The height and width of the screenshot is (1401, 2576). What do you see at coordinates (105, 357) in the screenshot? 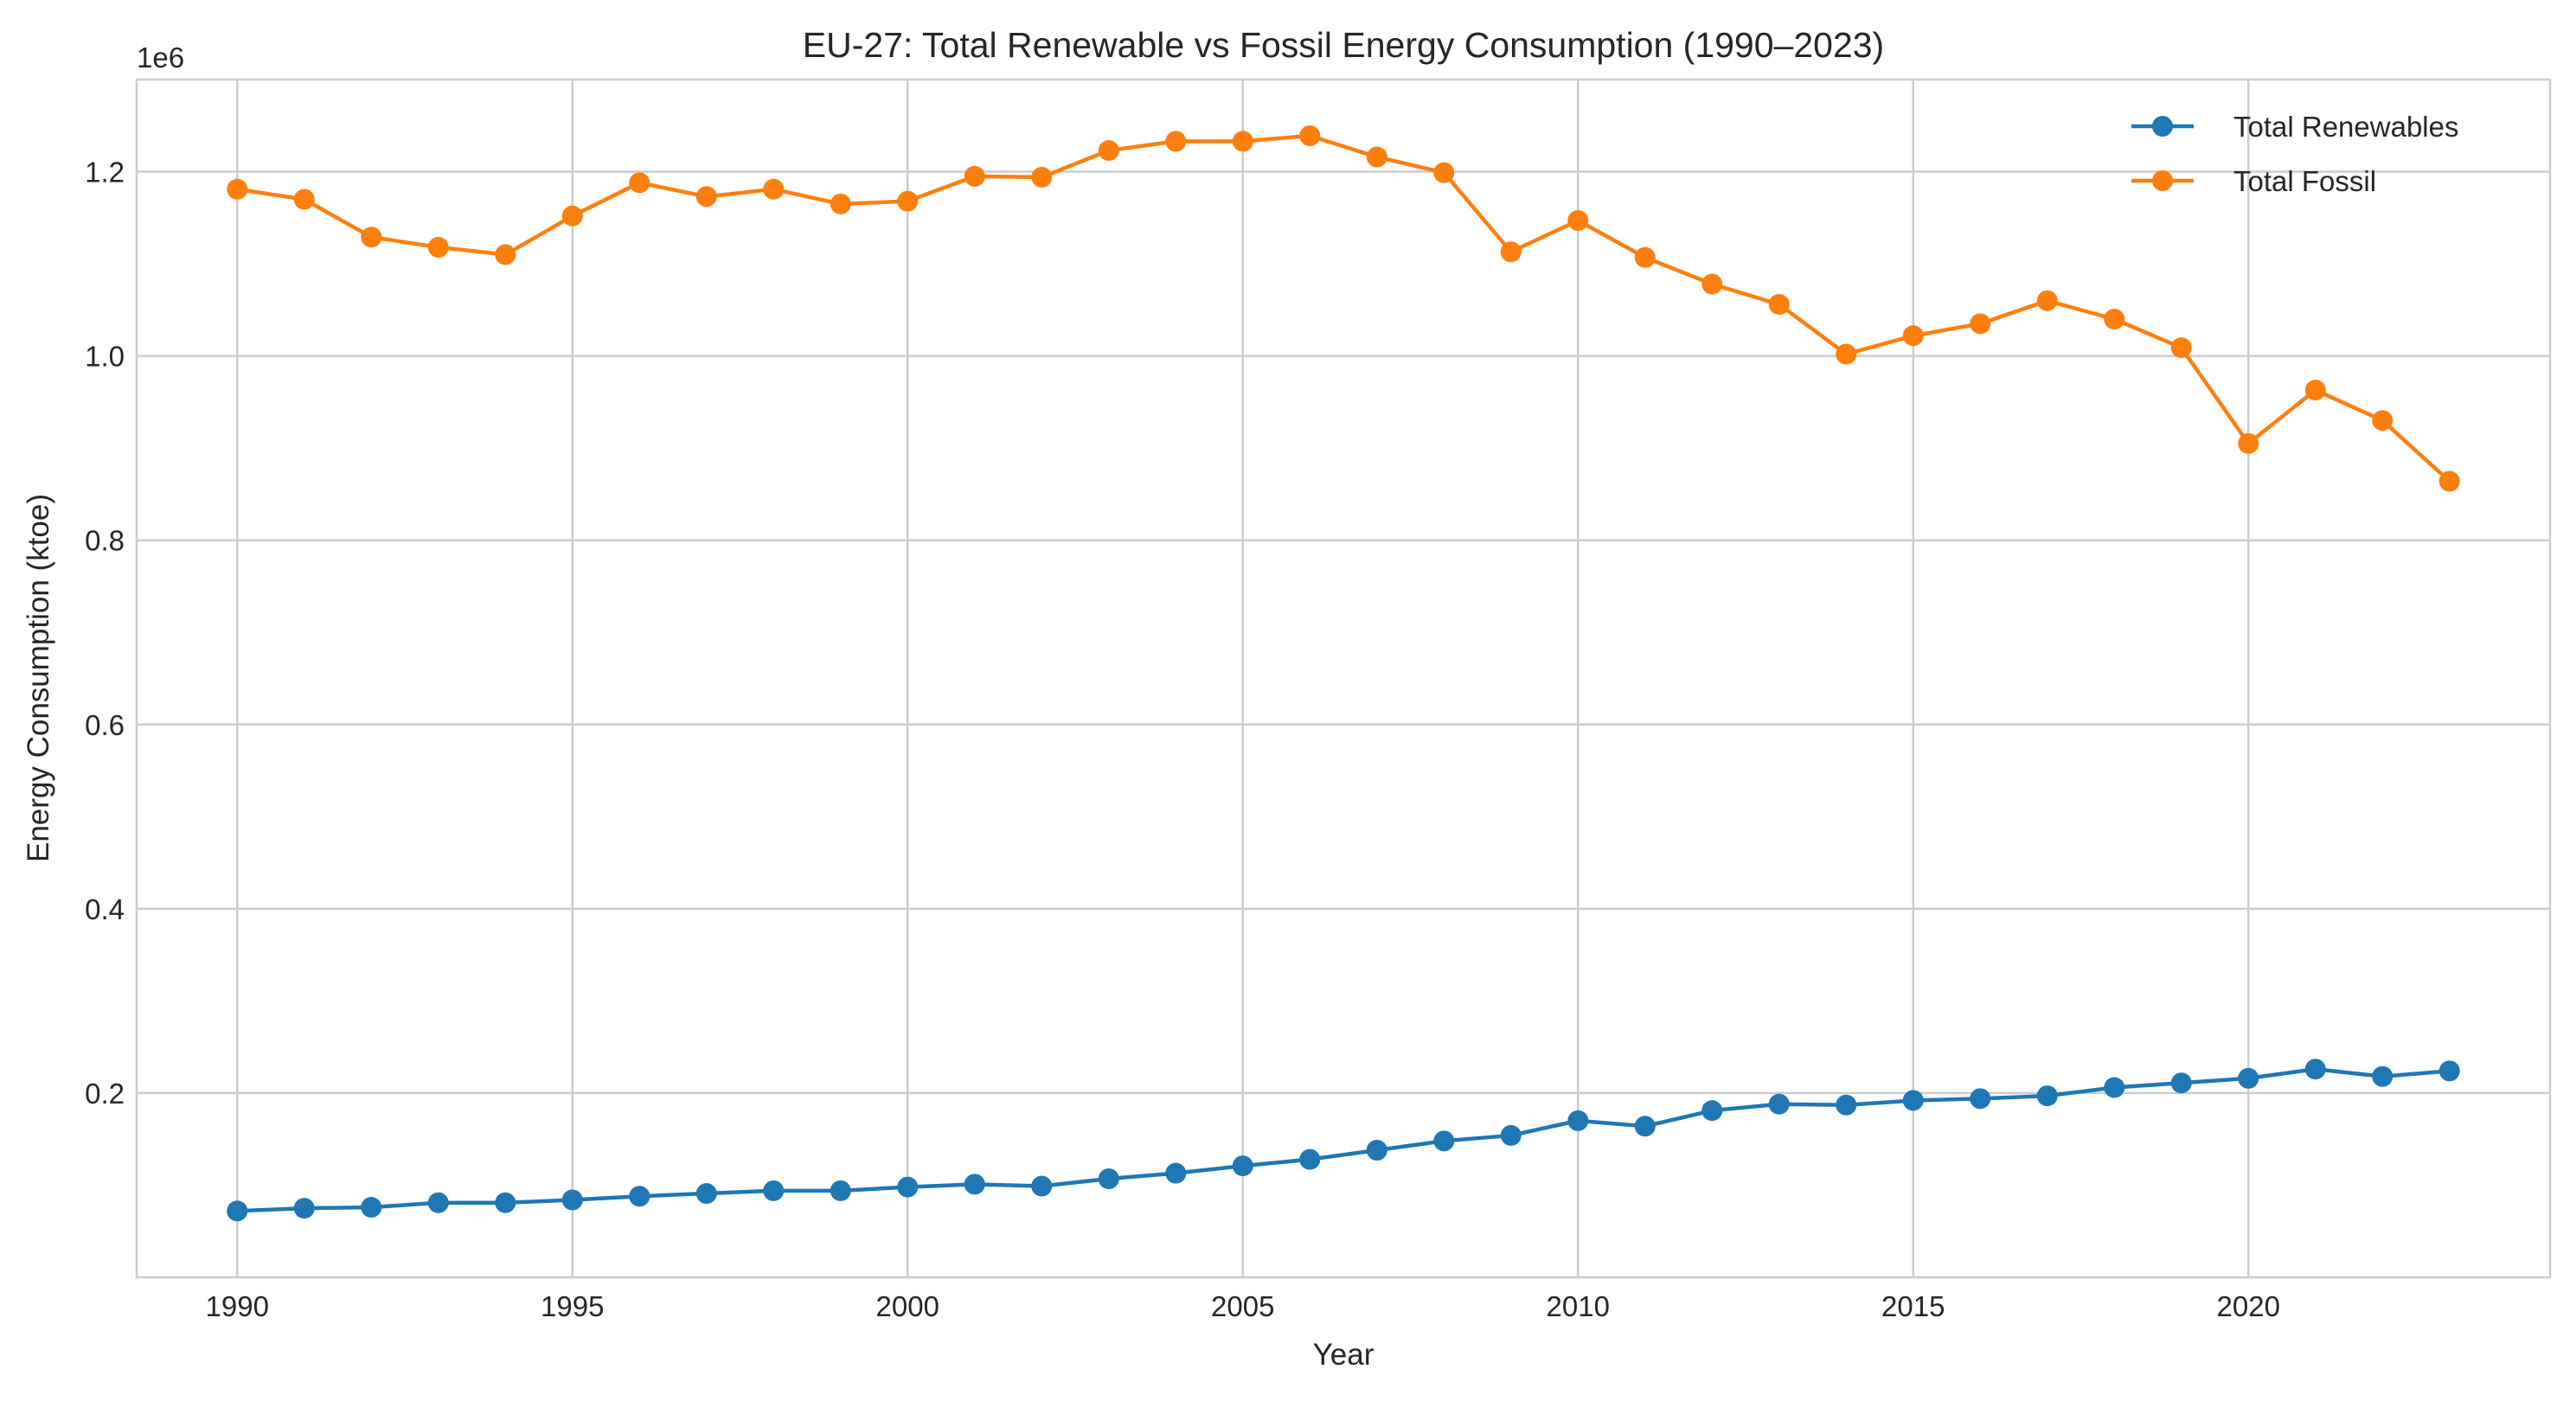
I see `y-tick-label: 1.0` at bounding box center [105, 357].